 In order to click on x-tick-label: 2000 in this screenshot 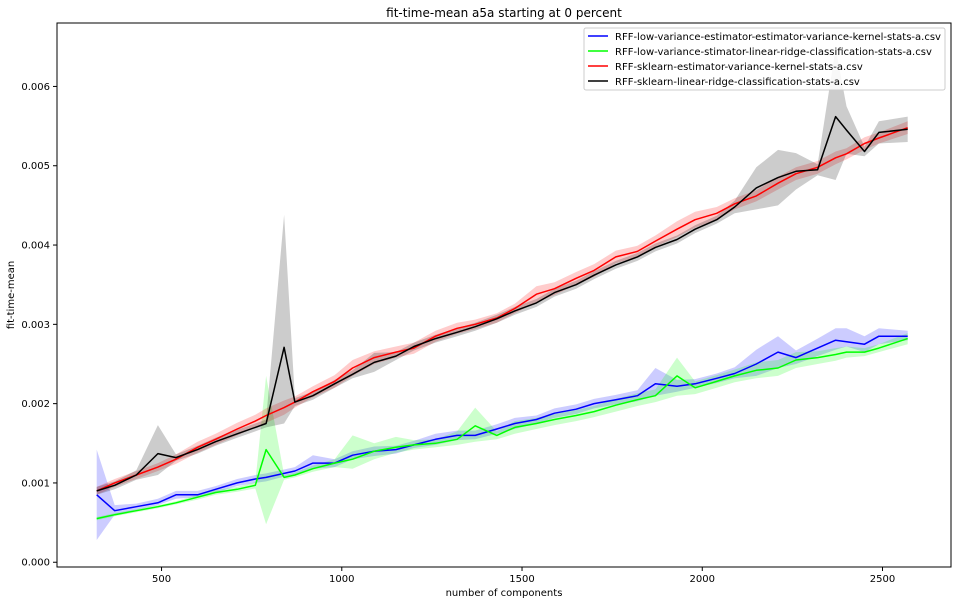, I will do `click(702, 579)`.